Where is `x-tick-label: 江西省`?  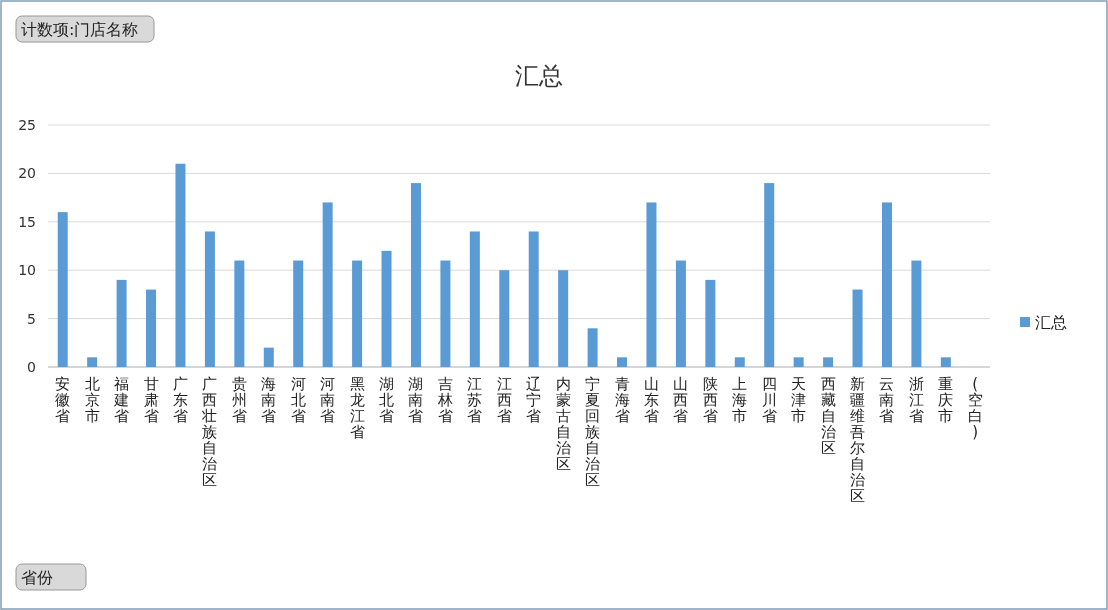 x-tick-label: 江西省 is located at coordinates (504, 400).